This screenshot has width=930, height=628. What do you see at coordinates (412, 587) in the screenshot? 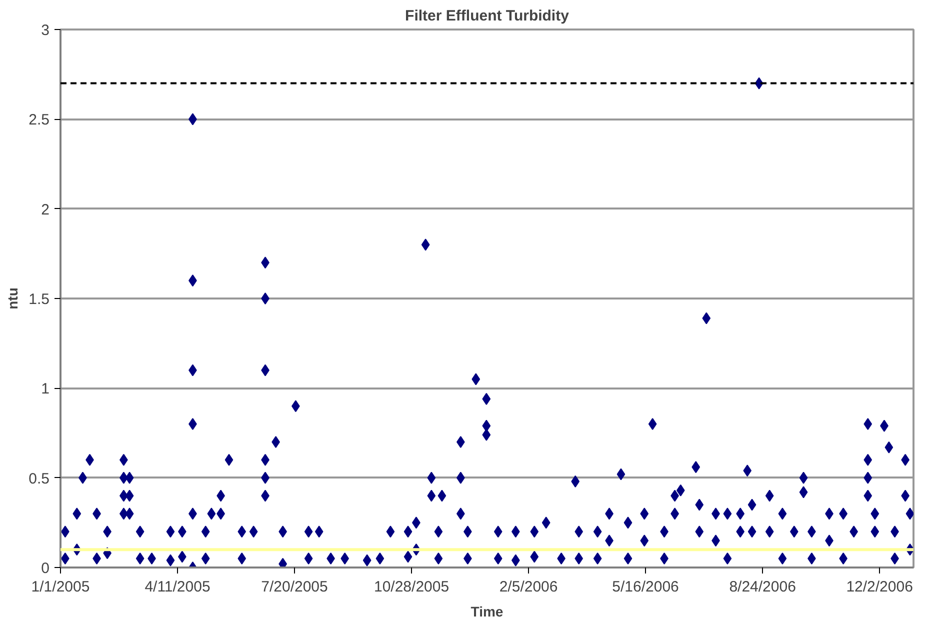
I see `x-tick-label: 10/28/2005` at bounding box center [412, 587].